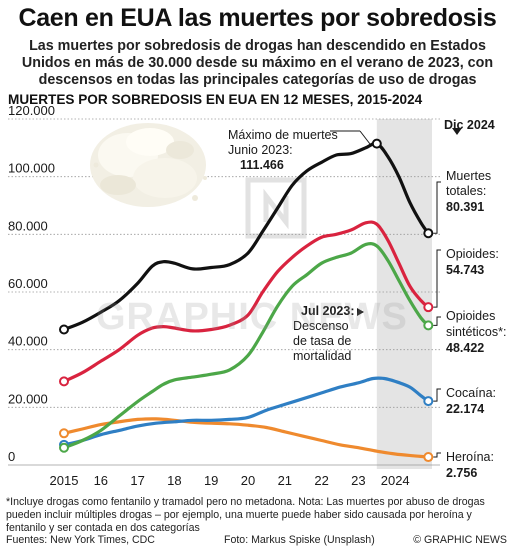 This screenshot has width=515, height=553. I want to click on page-title: Caen en EUA las muertes por sobredosis, so click(257, 18).